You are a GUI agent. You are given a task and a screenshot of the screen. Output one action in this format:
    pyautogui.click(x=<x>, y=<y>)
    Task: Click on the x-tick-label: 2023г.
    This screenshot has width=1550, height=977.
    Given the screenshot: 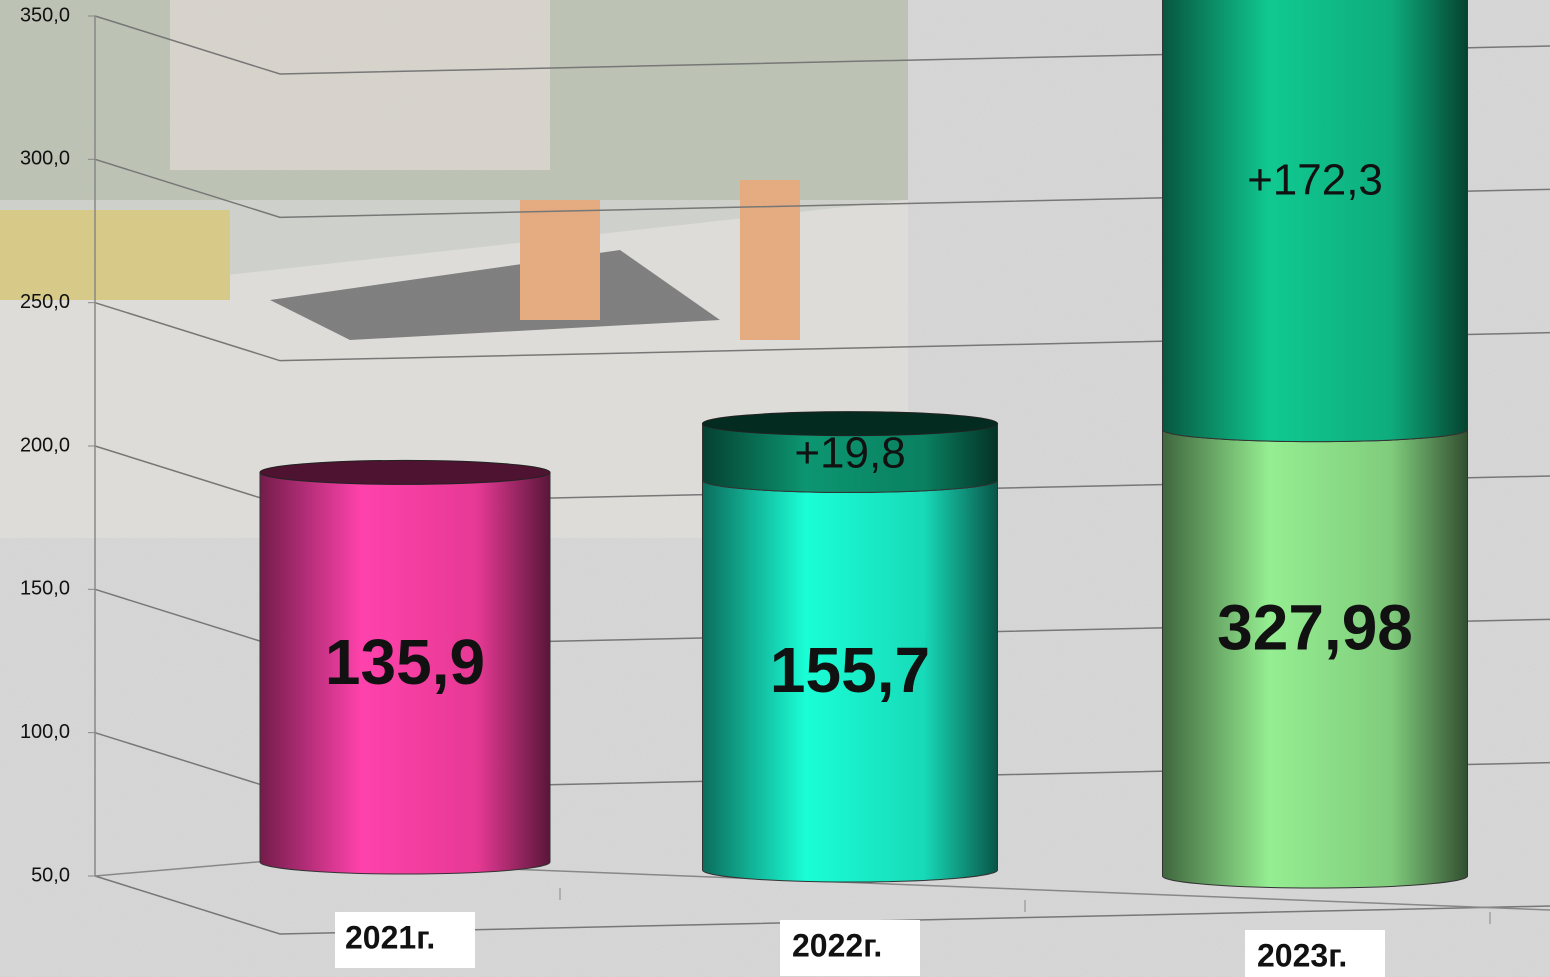 What is the action you would take?
    pyautogui.click(x=1302, y=955)
    